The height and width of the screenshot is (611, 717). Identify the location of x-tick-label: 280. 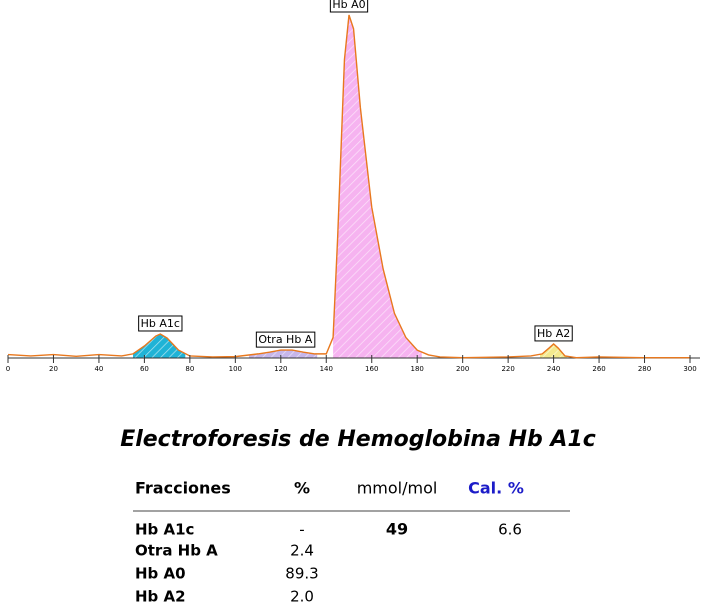
(644, 369).